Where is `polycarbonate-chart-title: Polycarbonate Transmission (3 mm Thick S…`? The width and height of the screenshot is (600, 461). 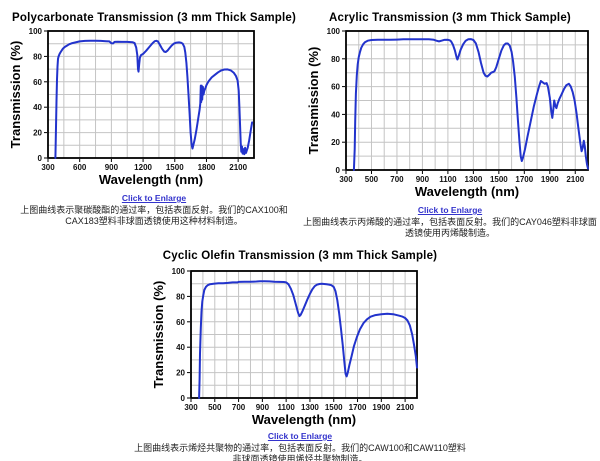 polycarbonate-chart-title: Polycarbonate Transmission (3 mm Thick S… is located at coordinates (153, 18).